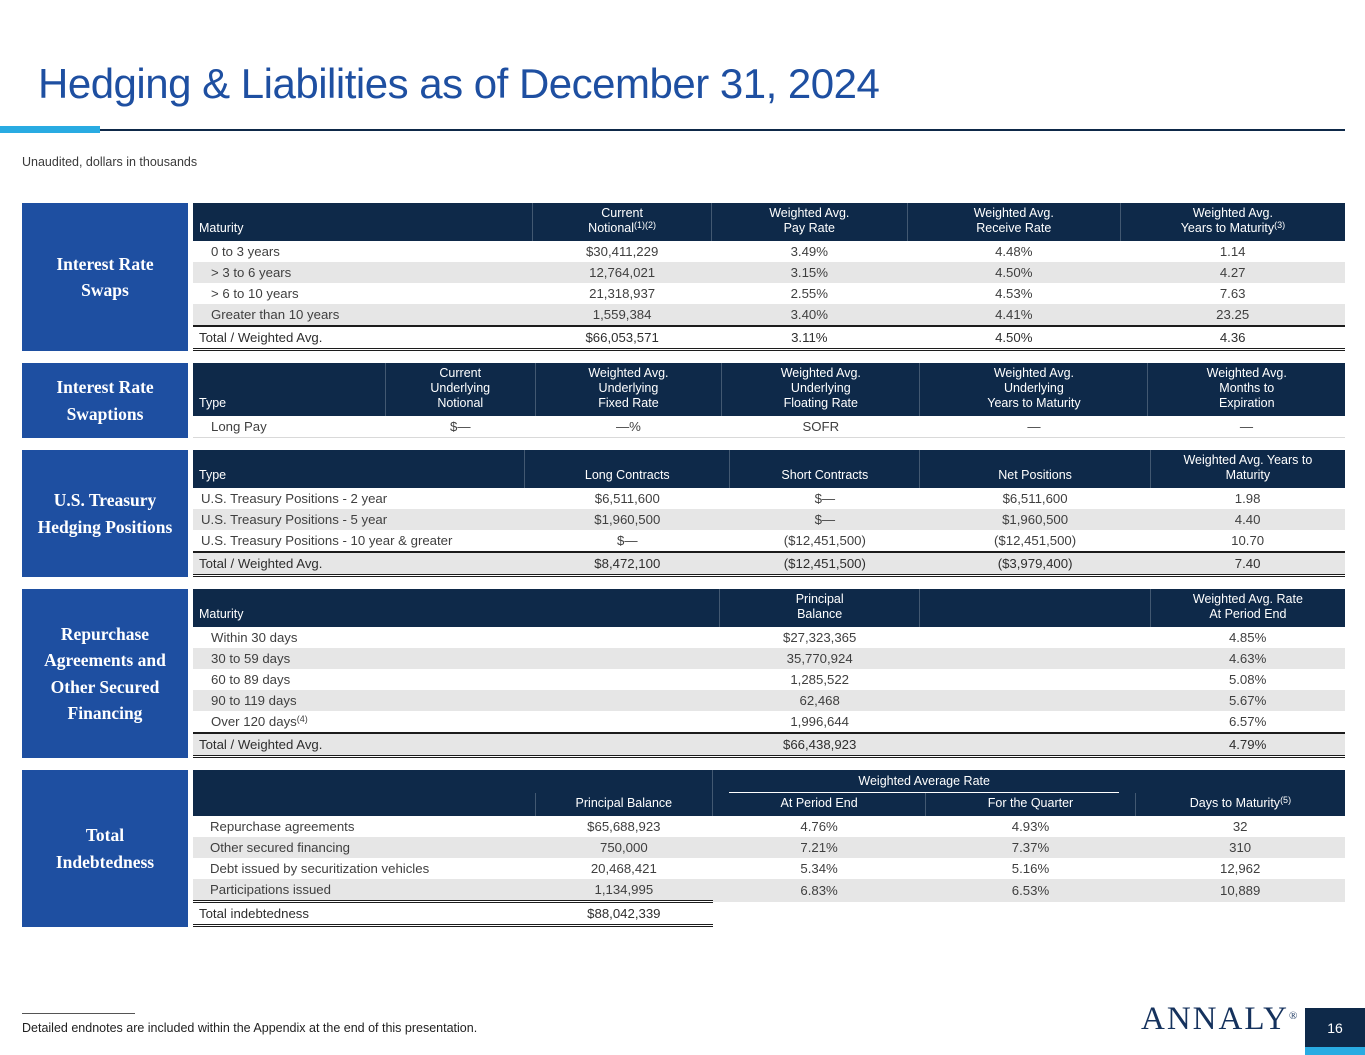 Image resolution: width=1365 pixels, height=1055 pixels. I want to click on annaly-logo: ANNALY®, so click(1220, 1019).